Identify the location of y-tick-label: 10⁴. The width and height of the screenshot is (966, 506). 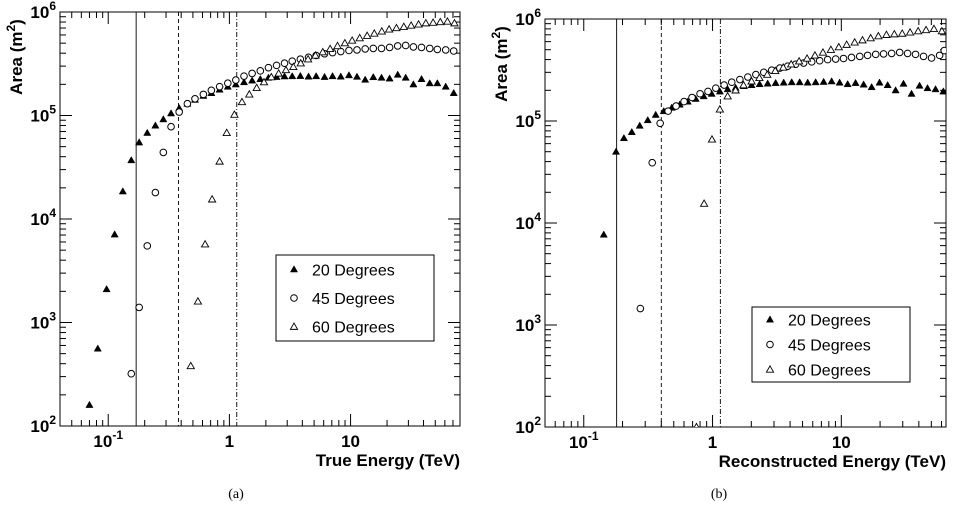
(528, 221).